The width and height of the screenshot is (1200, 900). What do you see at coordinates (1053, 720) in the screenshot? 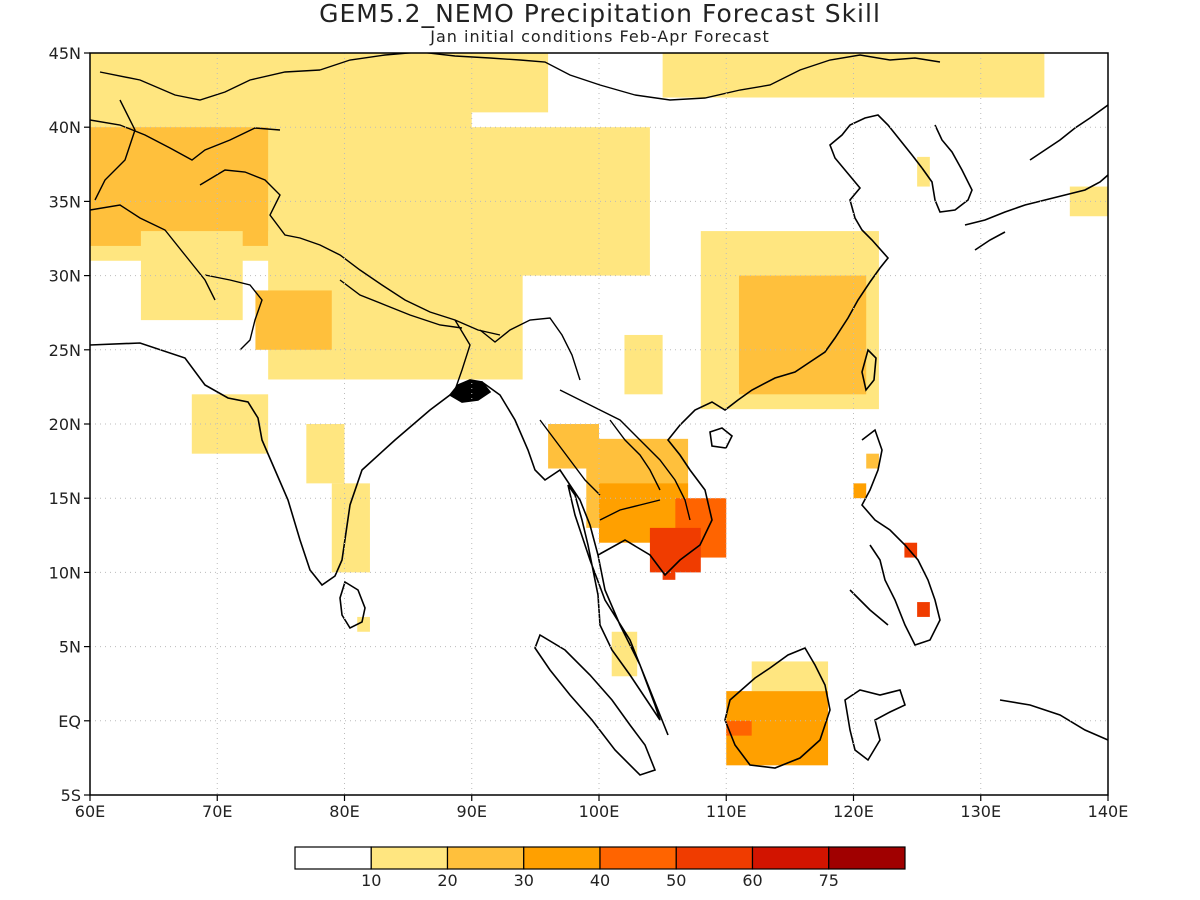
I see `new-guinea-coast` at bounding box center [1053, 720].